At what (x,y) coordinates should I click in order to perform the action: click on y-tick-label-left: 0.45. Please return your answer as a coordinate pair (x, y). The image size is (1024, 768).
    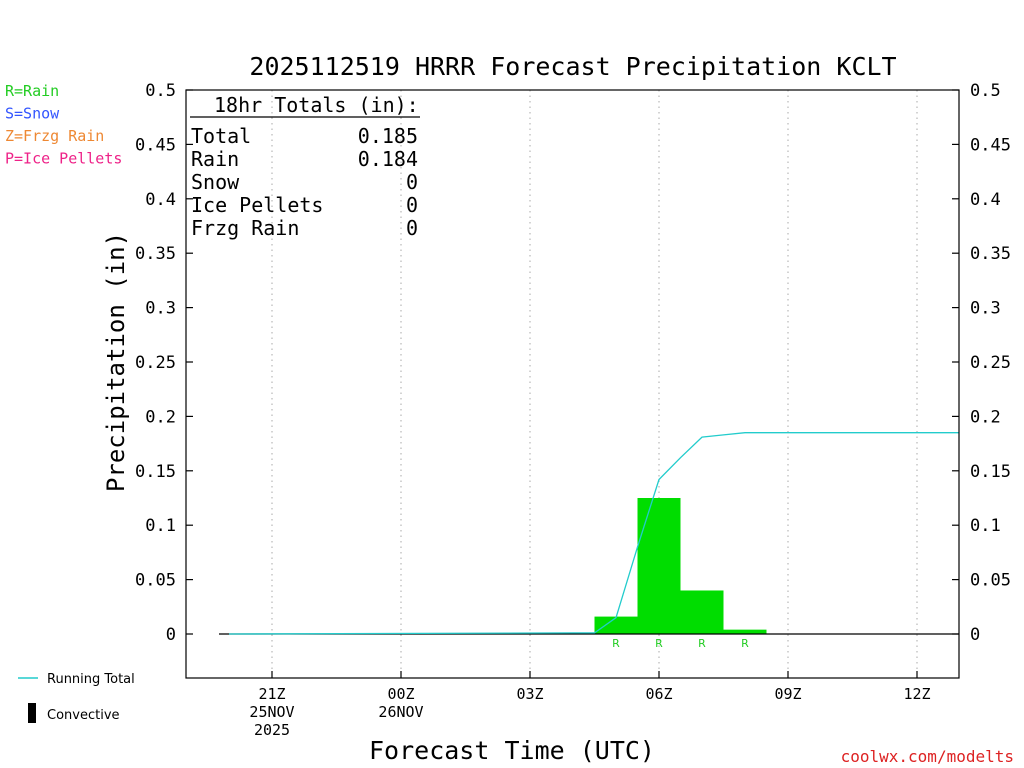
    Looking at the image, I should click on (155, 145).